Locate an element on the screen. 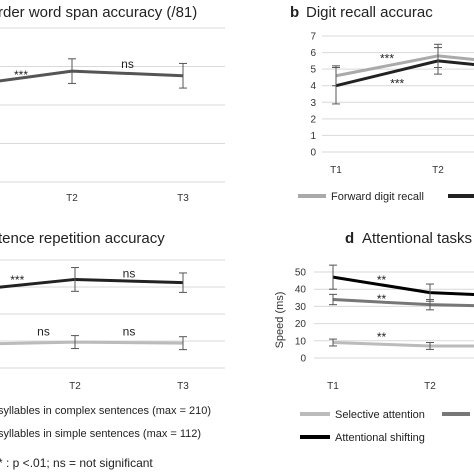 This screenshot has width=474, height=474. y-tick-label: 6 is located at coordinates (313, 53).